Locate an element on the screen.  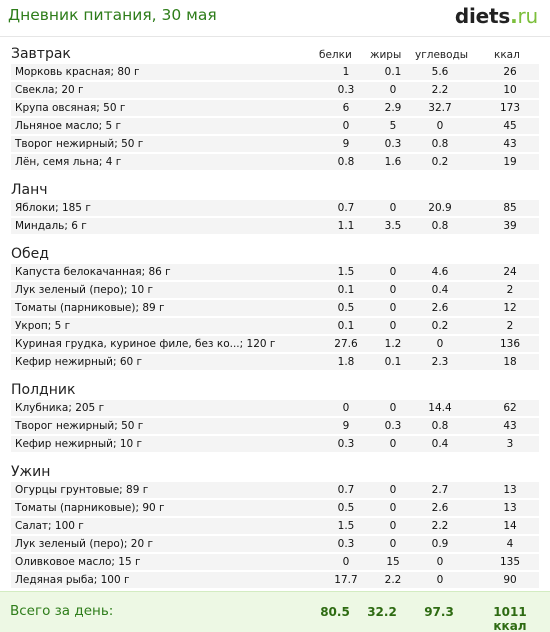
food-fat: 5 is located at coordinates (393, 126).